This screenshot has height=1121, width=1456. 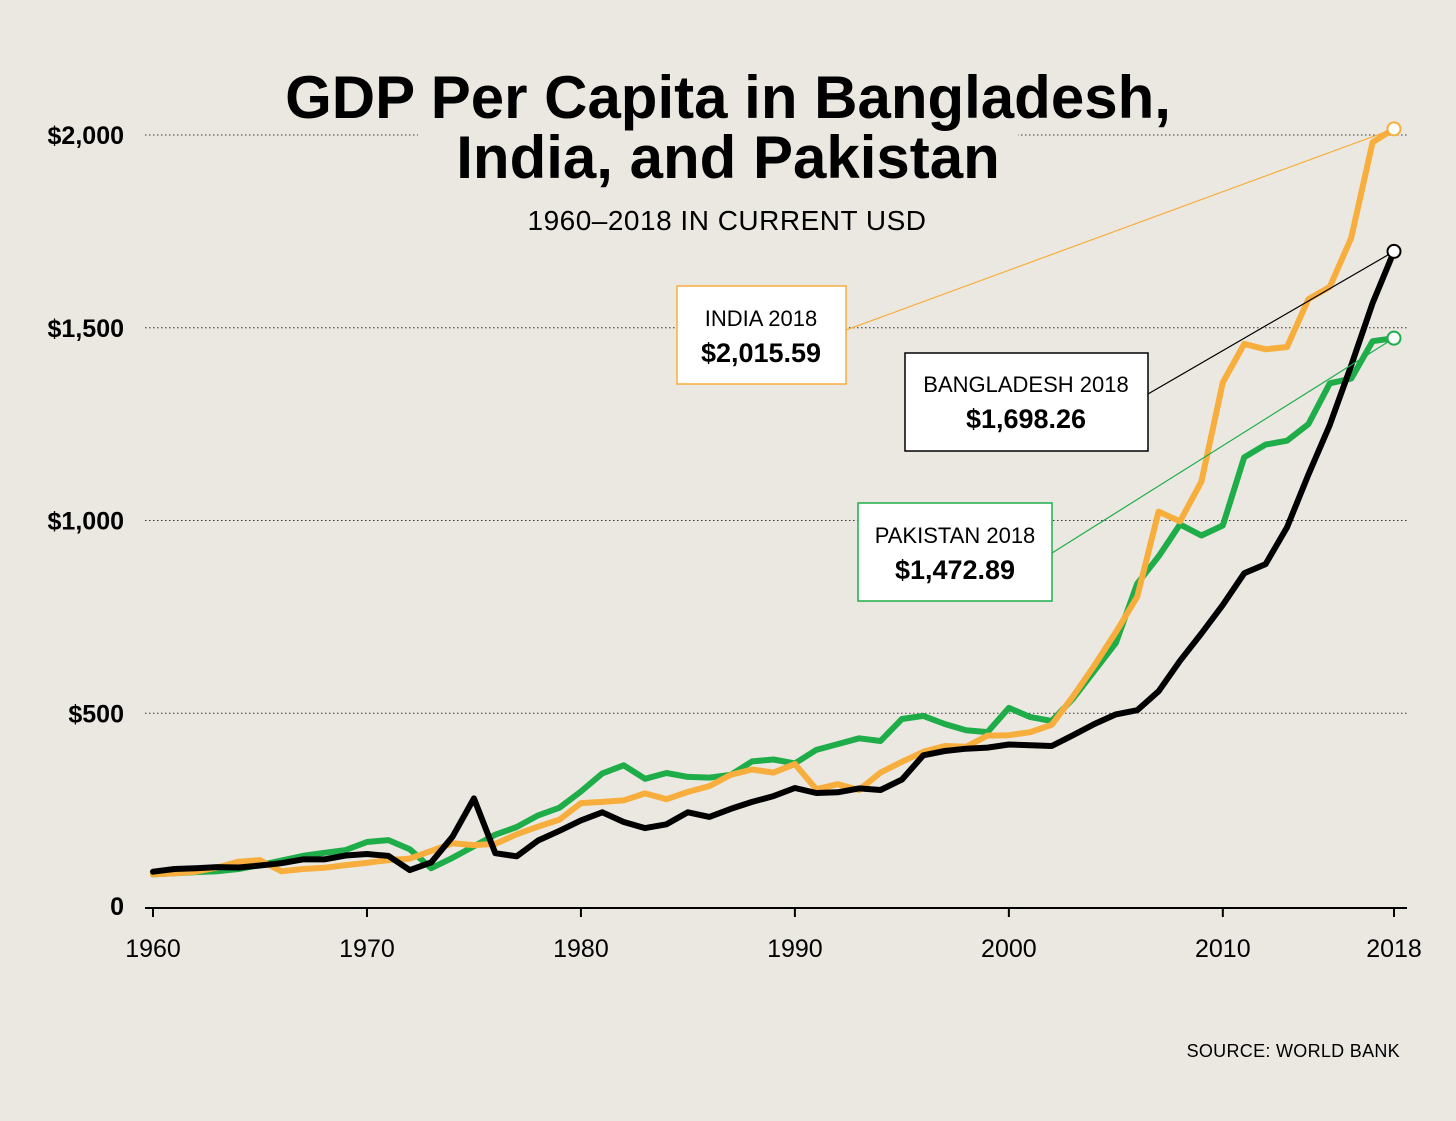 I want to click on x-tick-label-1980: 1980, so click(x=581, y=949).